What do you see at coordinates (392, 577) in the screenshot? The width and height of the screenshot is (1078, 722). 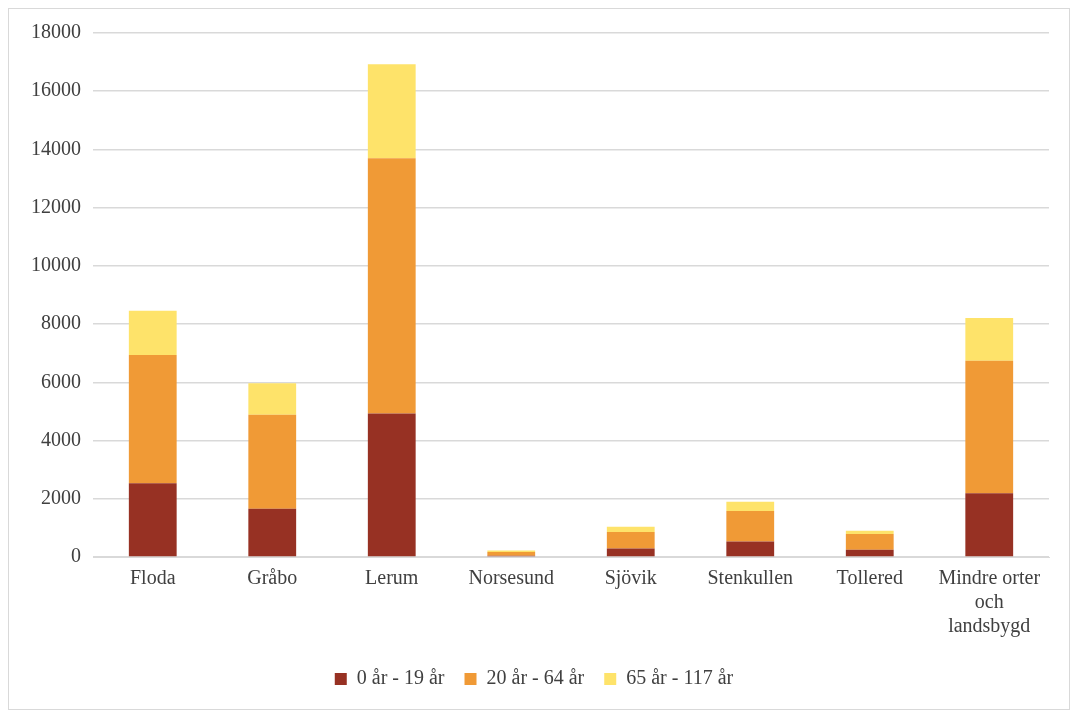 I see `x-tick-label: Lerum` at bounding box center [392, 577].